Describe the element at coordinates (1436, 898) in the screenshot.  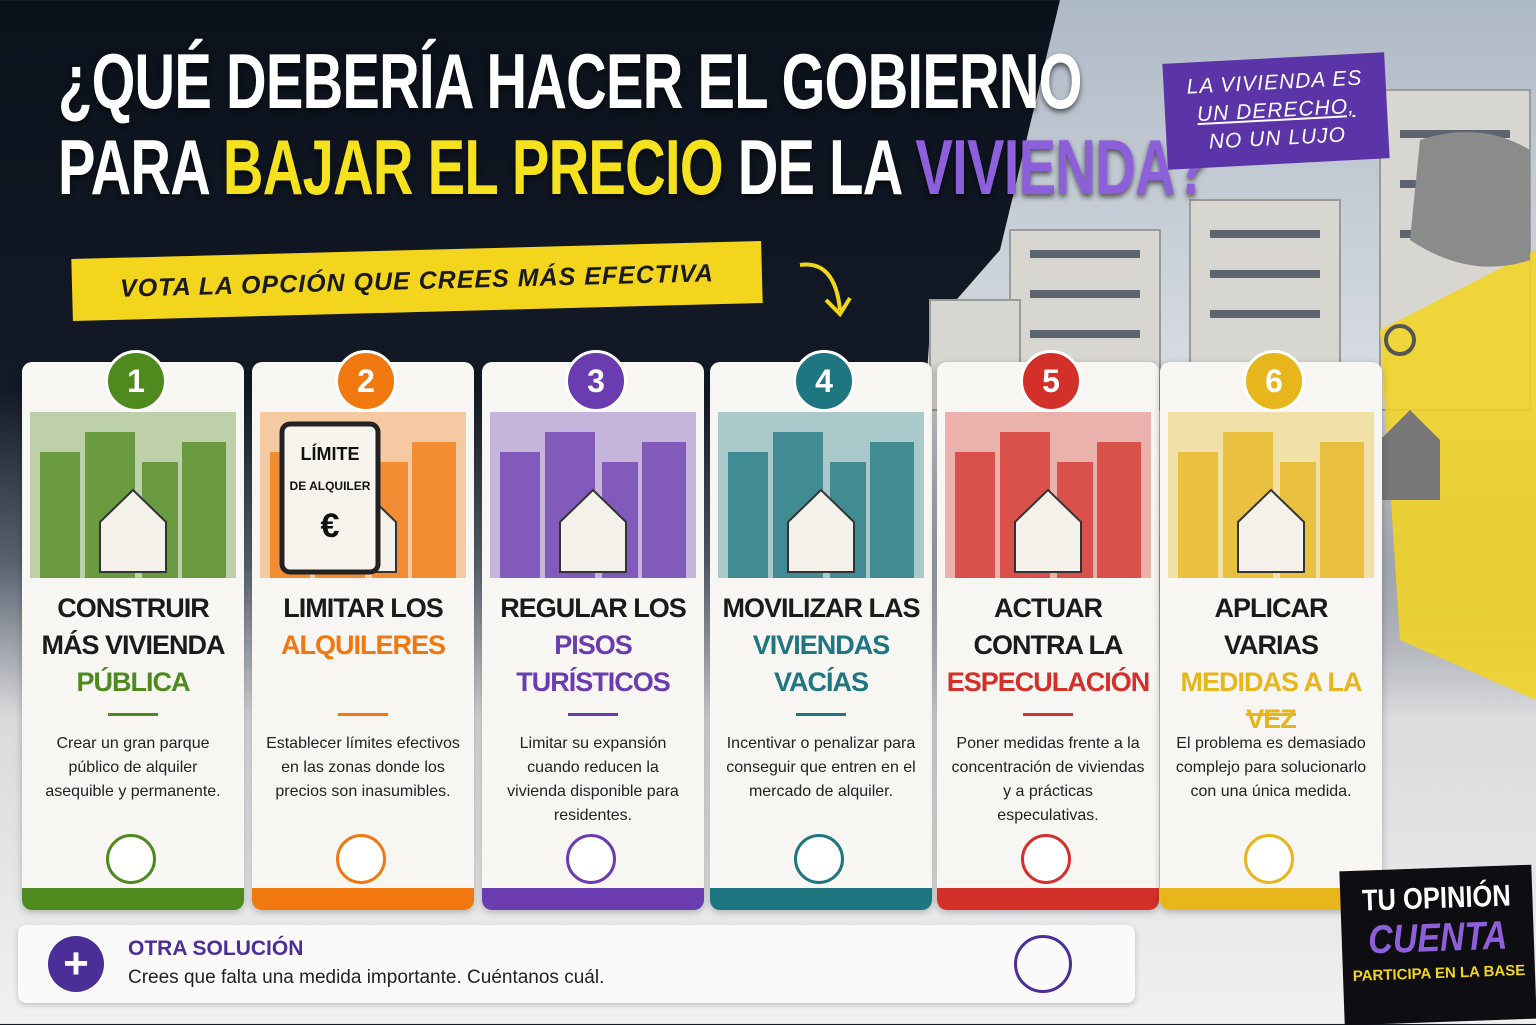
I see `footer-line: TU OPINIÓN` at that location.